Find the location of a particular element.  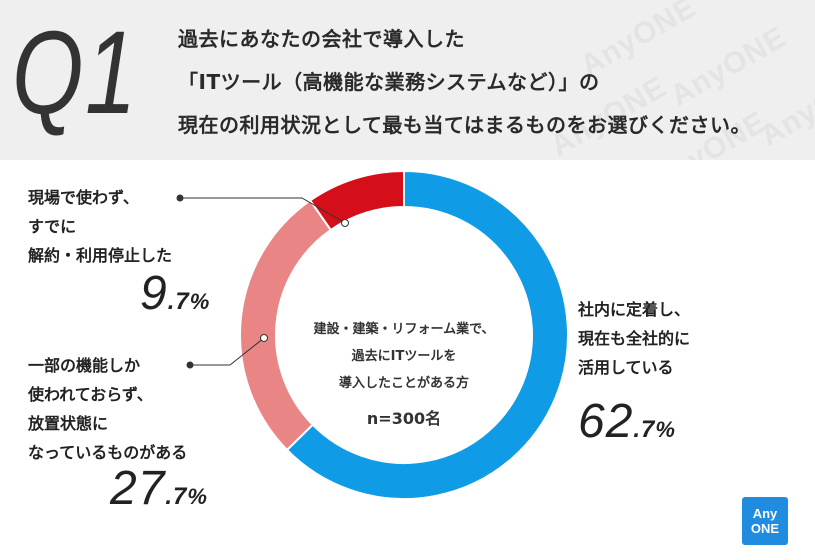

leader-dot-partial-end is located at coordinates (264, 338).